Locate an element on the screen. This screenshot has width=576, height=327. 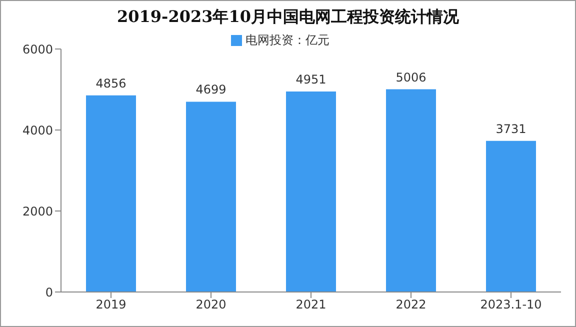
x-tick-label: 2023.1-10 is located at coordinates (511, 305).